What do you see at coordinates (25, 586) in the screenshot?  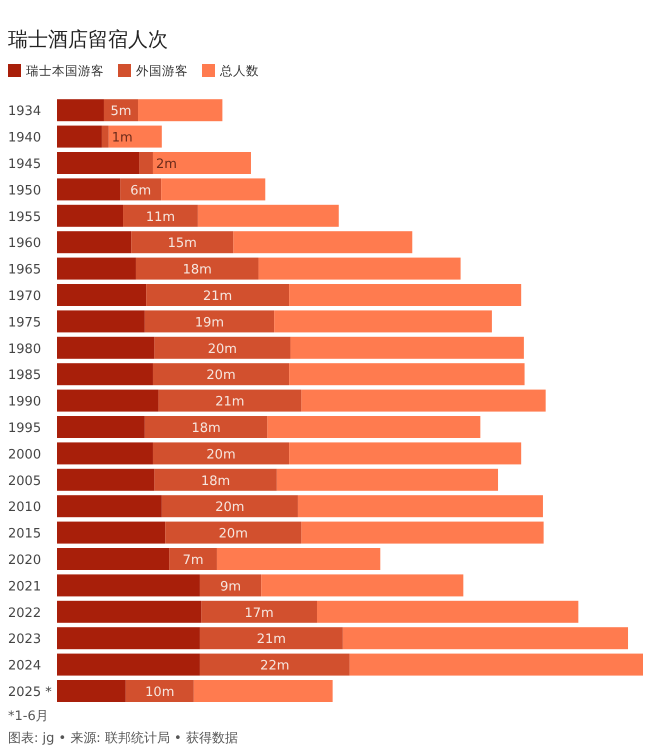 I see `y-tick-label: 2021` at bounding box center [25, 586].